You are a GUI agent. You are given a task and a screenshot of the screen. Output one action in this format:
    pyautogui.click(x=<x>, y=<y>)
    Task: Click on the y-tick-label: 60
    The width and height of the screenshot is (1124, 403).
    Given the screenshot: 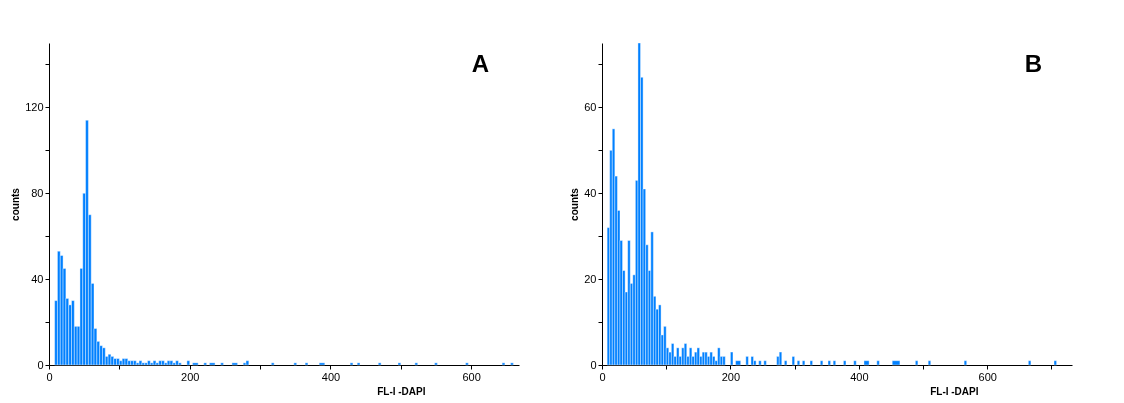 What is the action you would take?
    pyautogui.click(x=590, y=106)
    